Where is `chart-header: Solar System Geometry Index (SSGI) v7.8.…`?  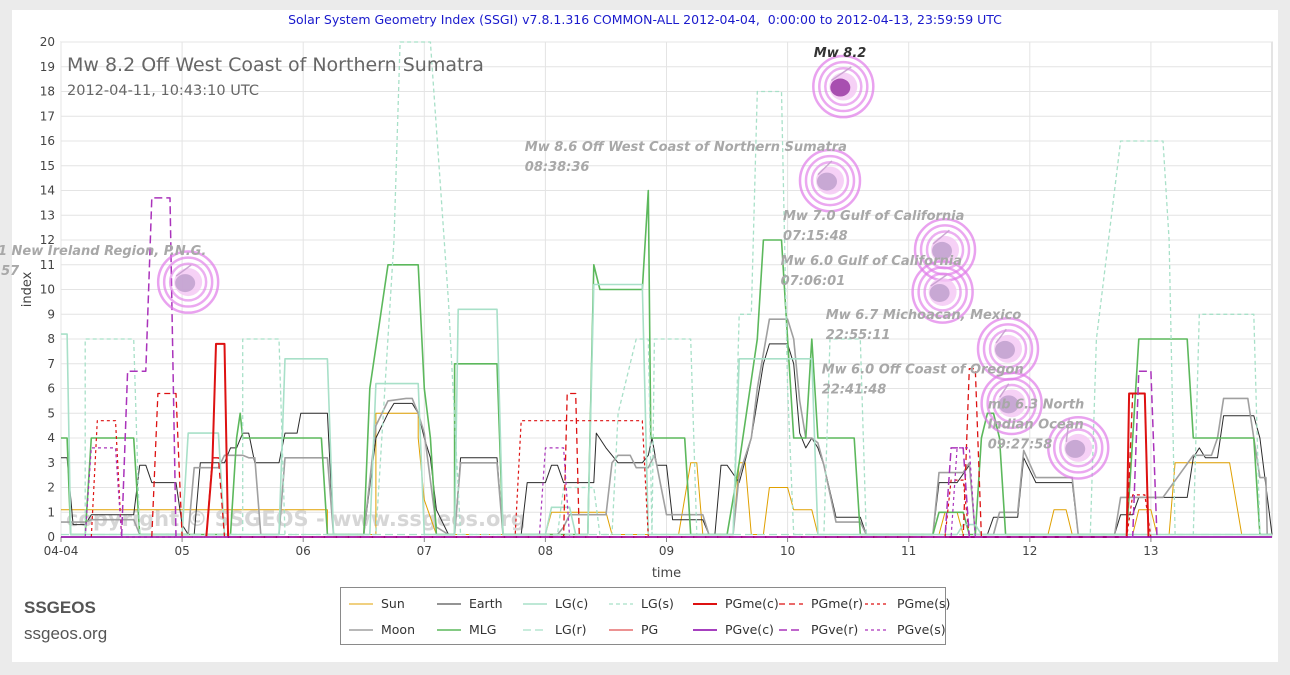
chart-header: Solar System Geometry Index (SSGI) v7.8.… is located at coordinates (645, 19).